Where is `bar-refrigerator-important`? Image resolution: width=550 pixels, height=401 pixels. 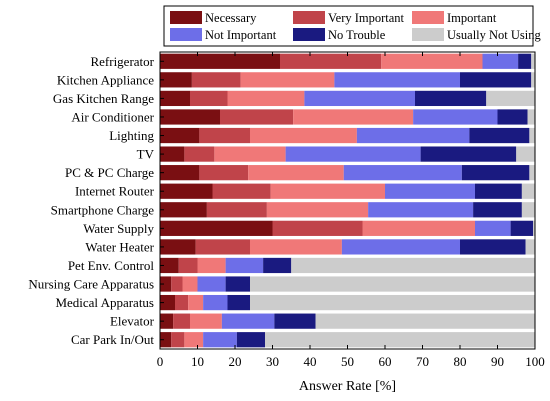
bar-refrigerator-important is located at coordinates (432, 61).